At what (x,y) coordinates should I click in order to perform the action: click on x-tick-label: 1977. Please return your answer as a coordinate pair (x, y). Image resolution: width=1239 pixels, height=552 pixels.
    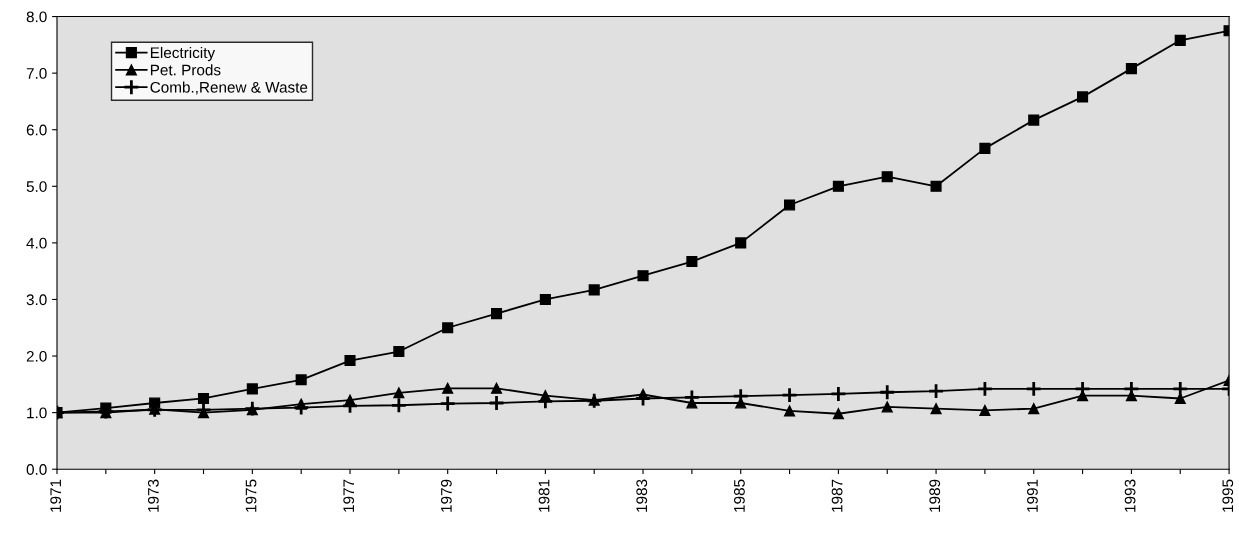
    Looking at the image, I should click on (349, 495).